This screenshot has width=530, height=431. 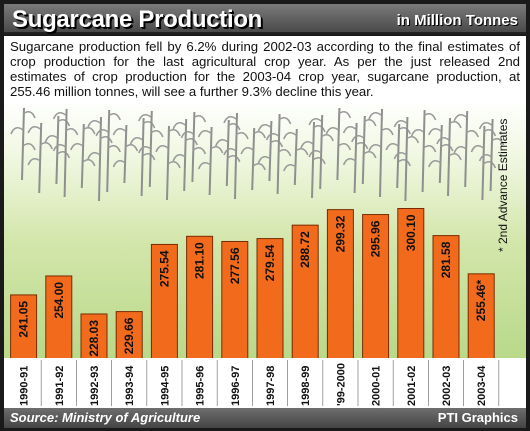 I want to click on source-credit: Source: Ministry of Agriculture, so click(x=105, y=417).